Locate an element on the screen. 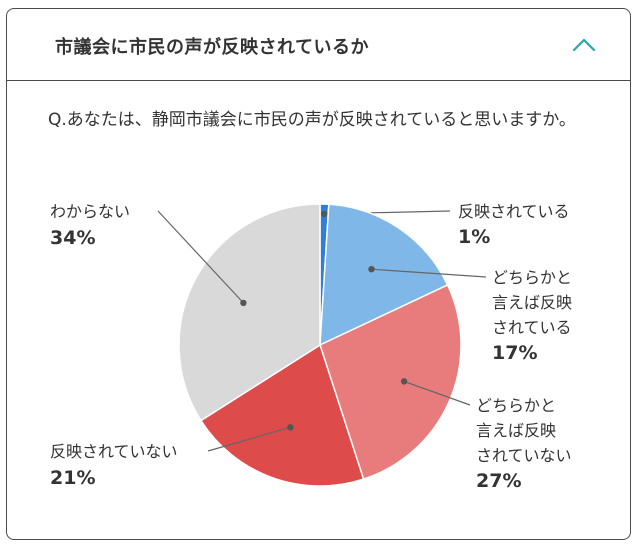 This screenshot has height=548, width=640. slice-percent: 21% is located at coordinates (72, 478).